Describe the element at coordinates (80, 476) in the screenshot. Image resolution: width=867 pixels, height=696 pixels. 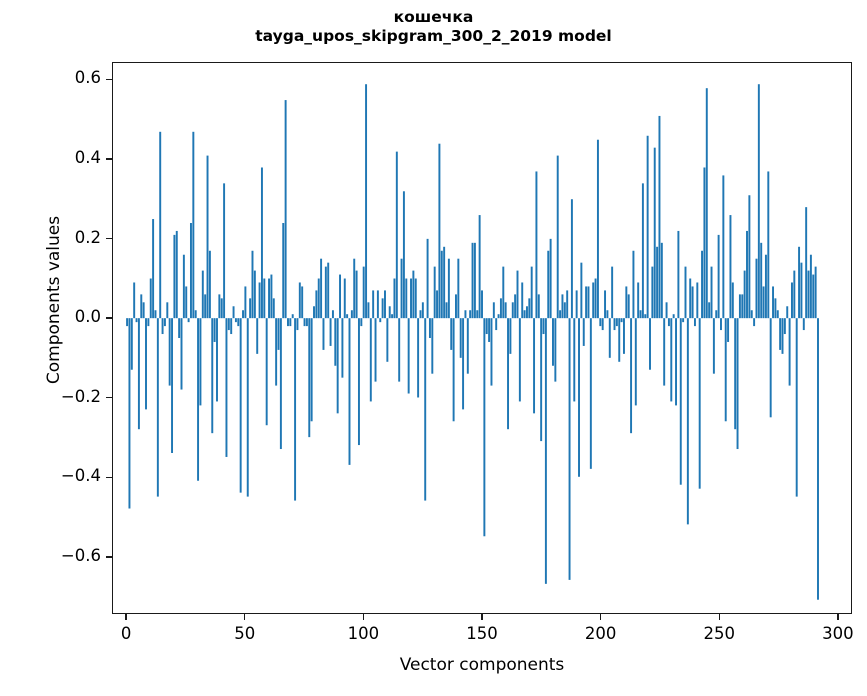
I see `y-tick-label: −0.4` at that location.